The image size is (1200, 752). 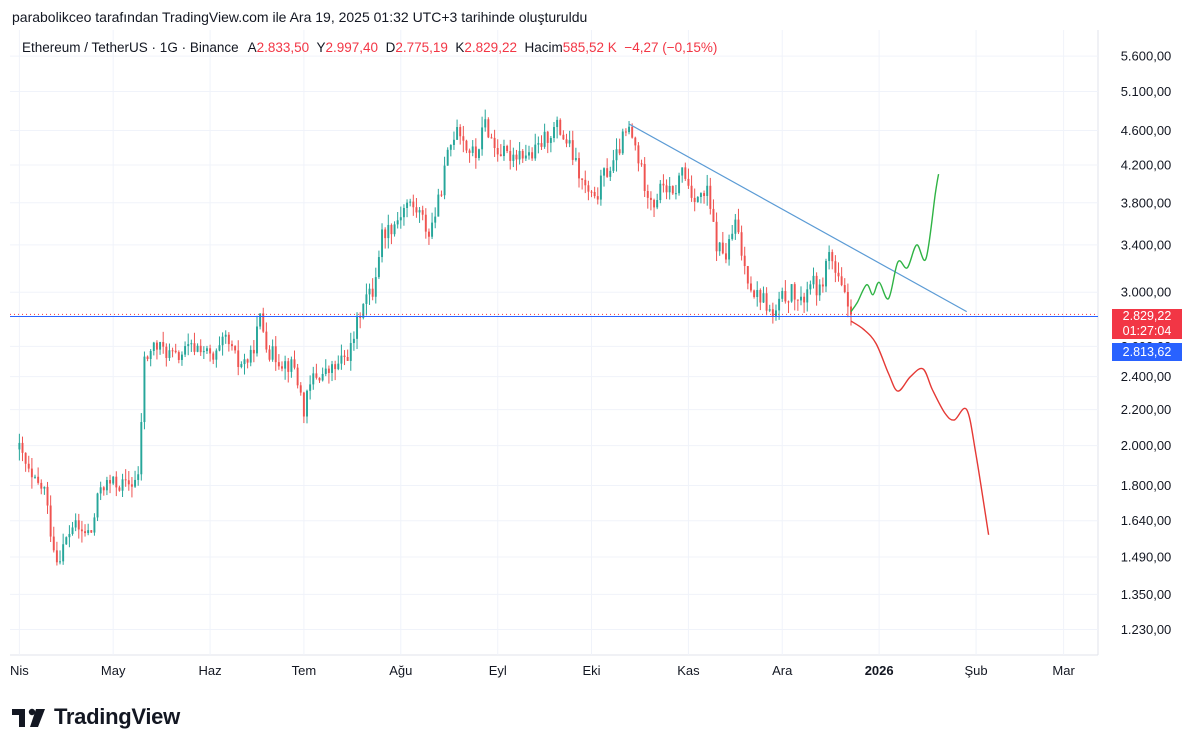 I want to click on x-tick-label: Mar, so click(x=1063, y=670).